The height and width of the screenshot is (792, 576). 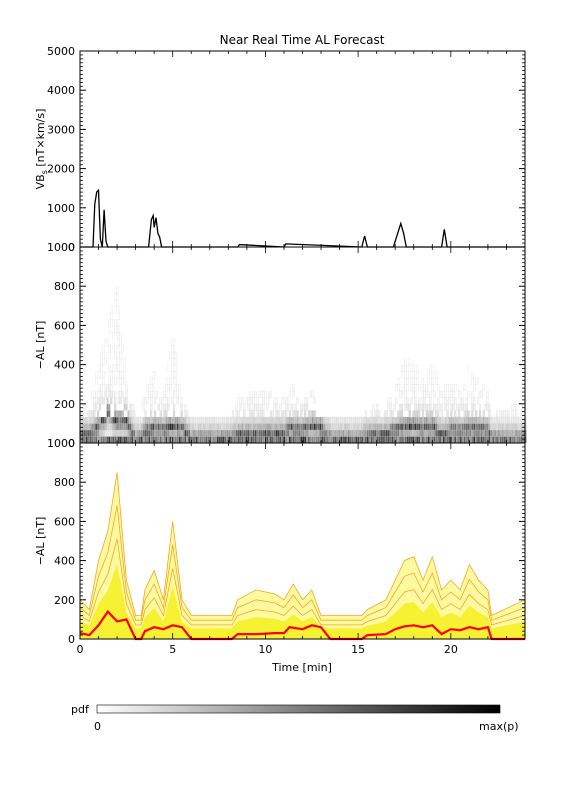 What do you see at coordinates (451, 649) in the screenshot?
I see `x-tick-label: 20` at bounding box center [451, 649].